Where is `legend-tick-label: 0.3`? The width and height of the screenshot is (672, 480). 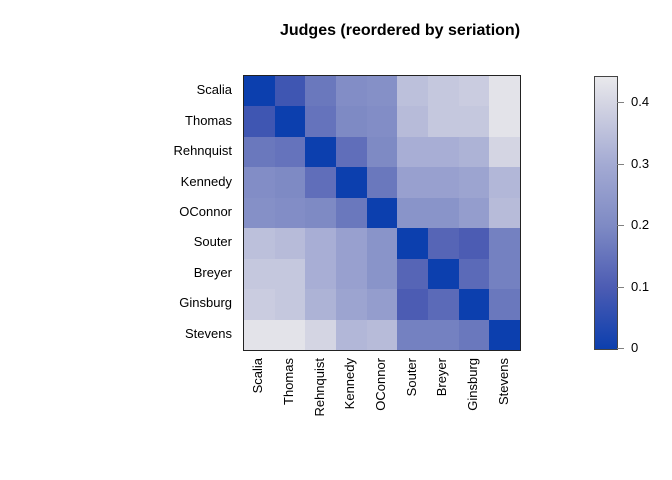 legend-tick-label: 0.3 is located at coordinates (640, 163).